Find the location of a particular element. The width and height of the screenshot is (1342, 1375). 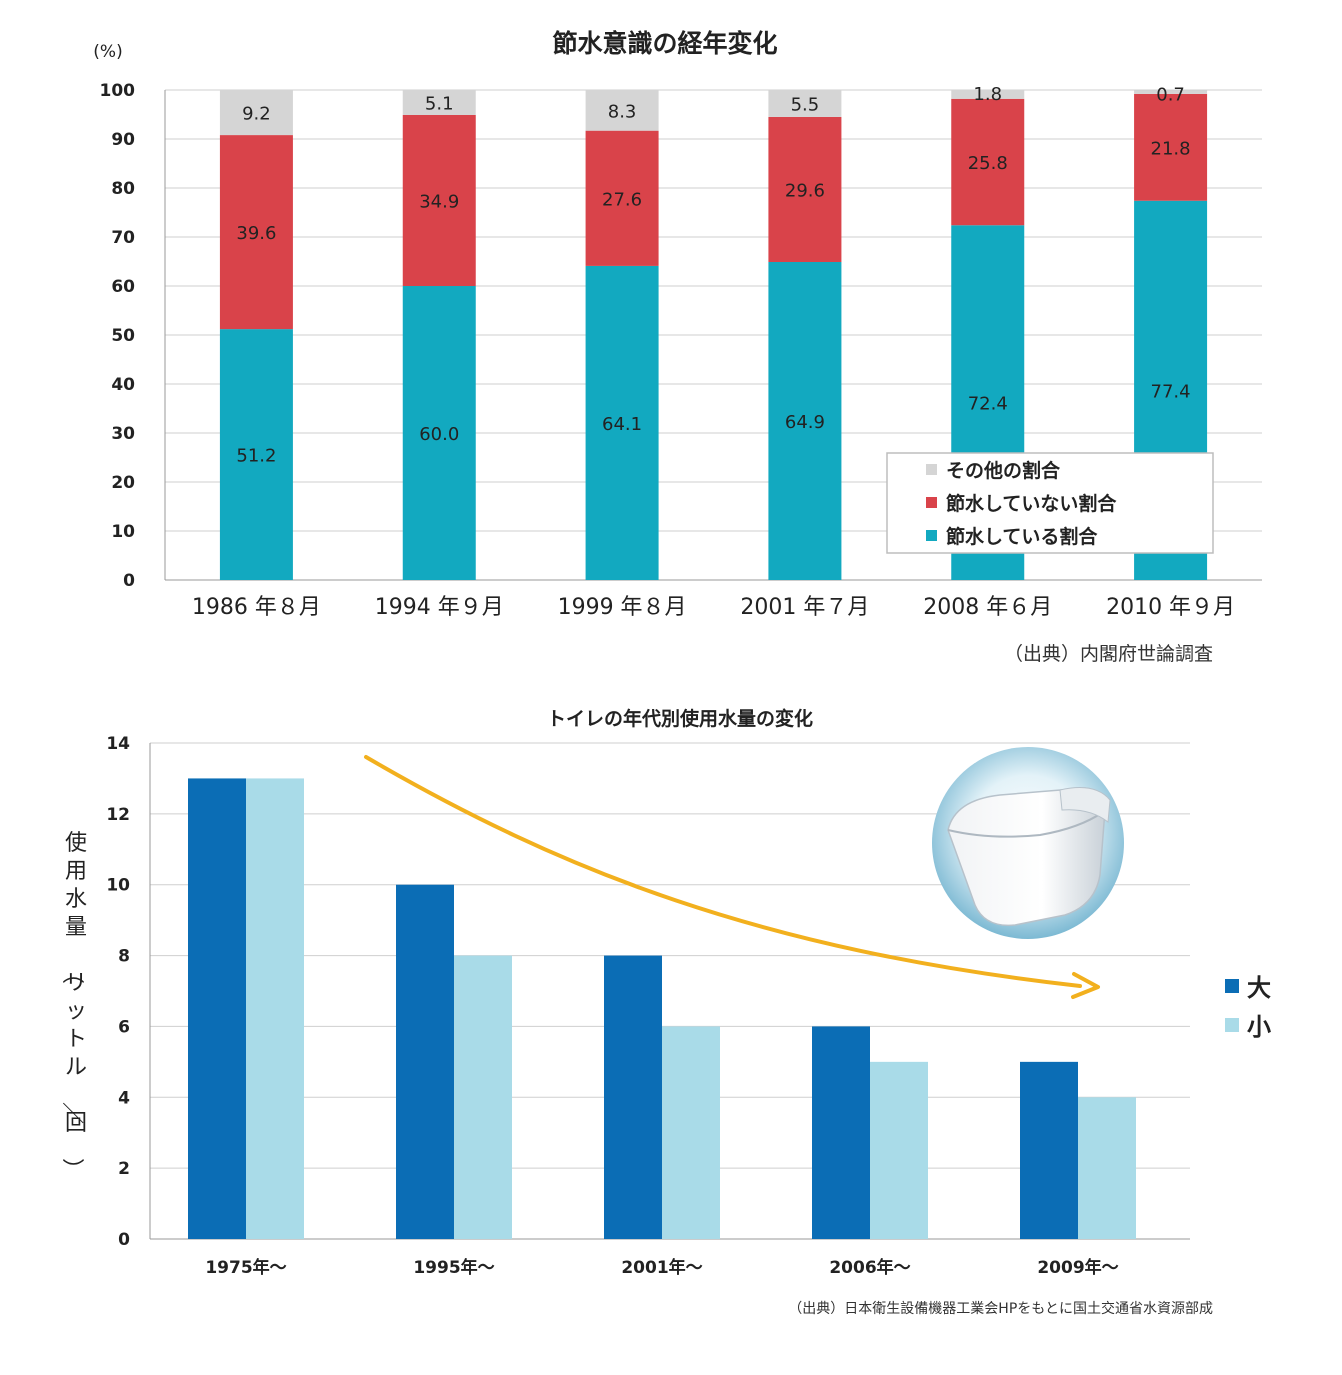

data-label: 21.8 is located at coordinates (1171, 148).